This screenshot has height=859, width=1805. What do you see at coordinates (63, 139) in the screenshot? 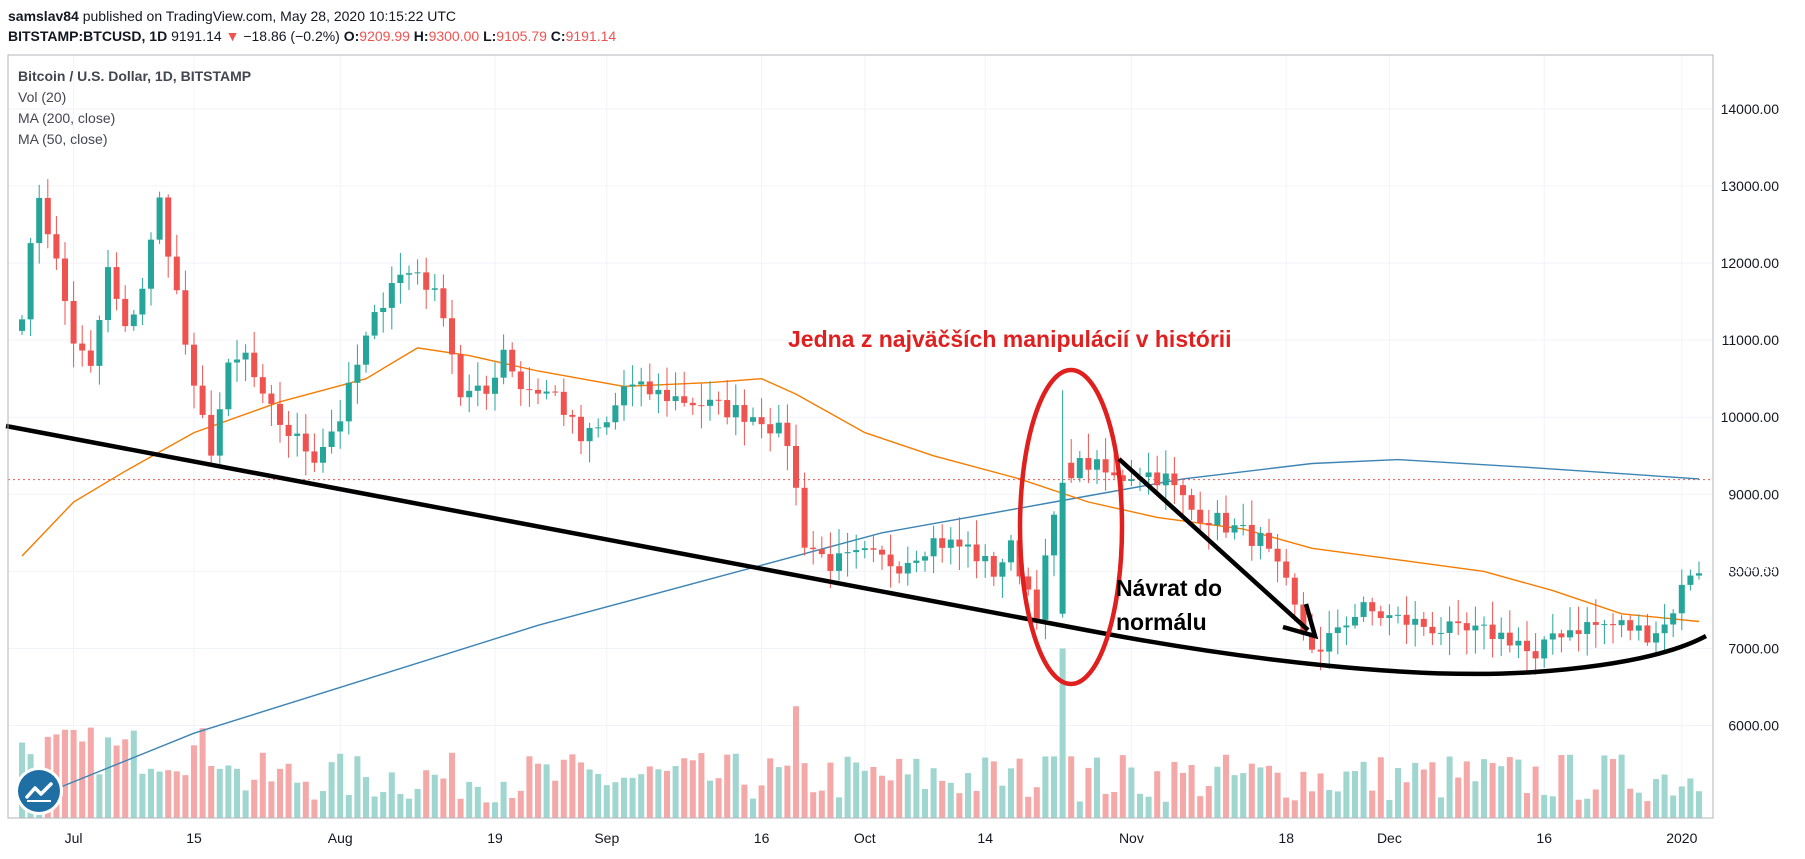
I see `legend-ma50: MA (50, close)` at bounding box center [63, 139].